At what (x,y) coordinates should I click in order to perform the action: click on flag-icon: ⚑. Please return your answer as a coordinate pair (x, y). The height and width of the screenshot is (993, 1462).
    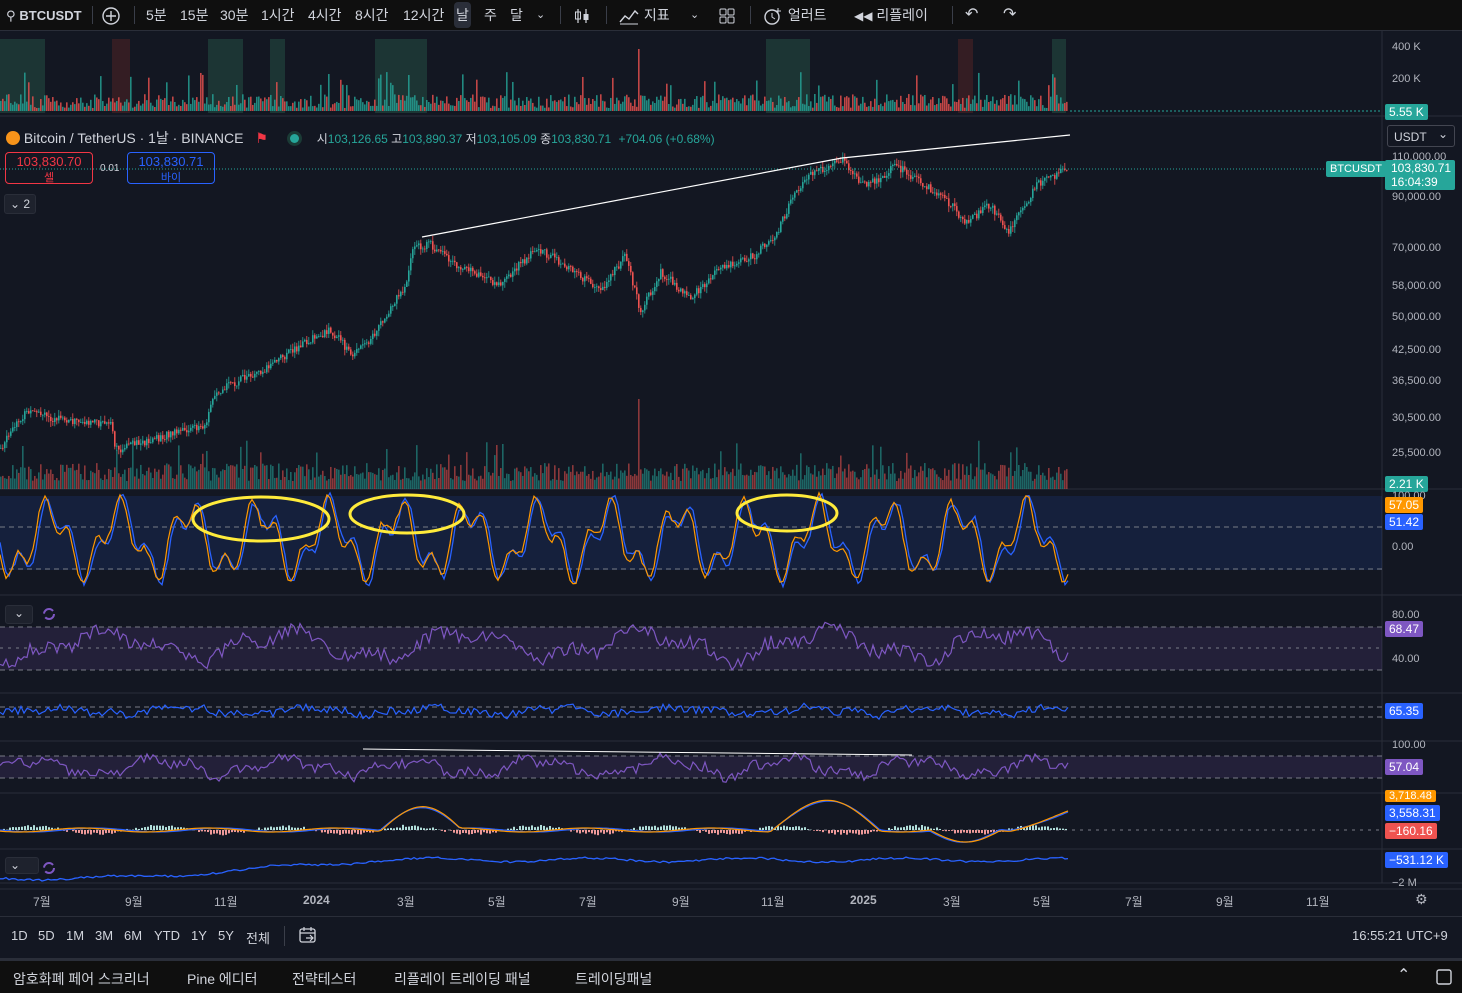
    Looking at the image, I should click on (261, 138).